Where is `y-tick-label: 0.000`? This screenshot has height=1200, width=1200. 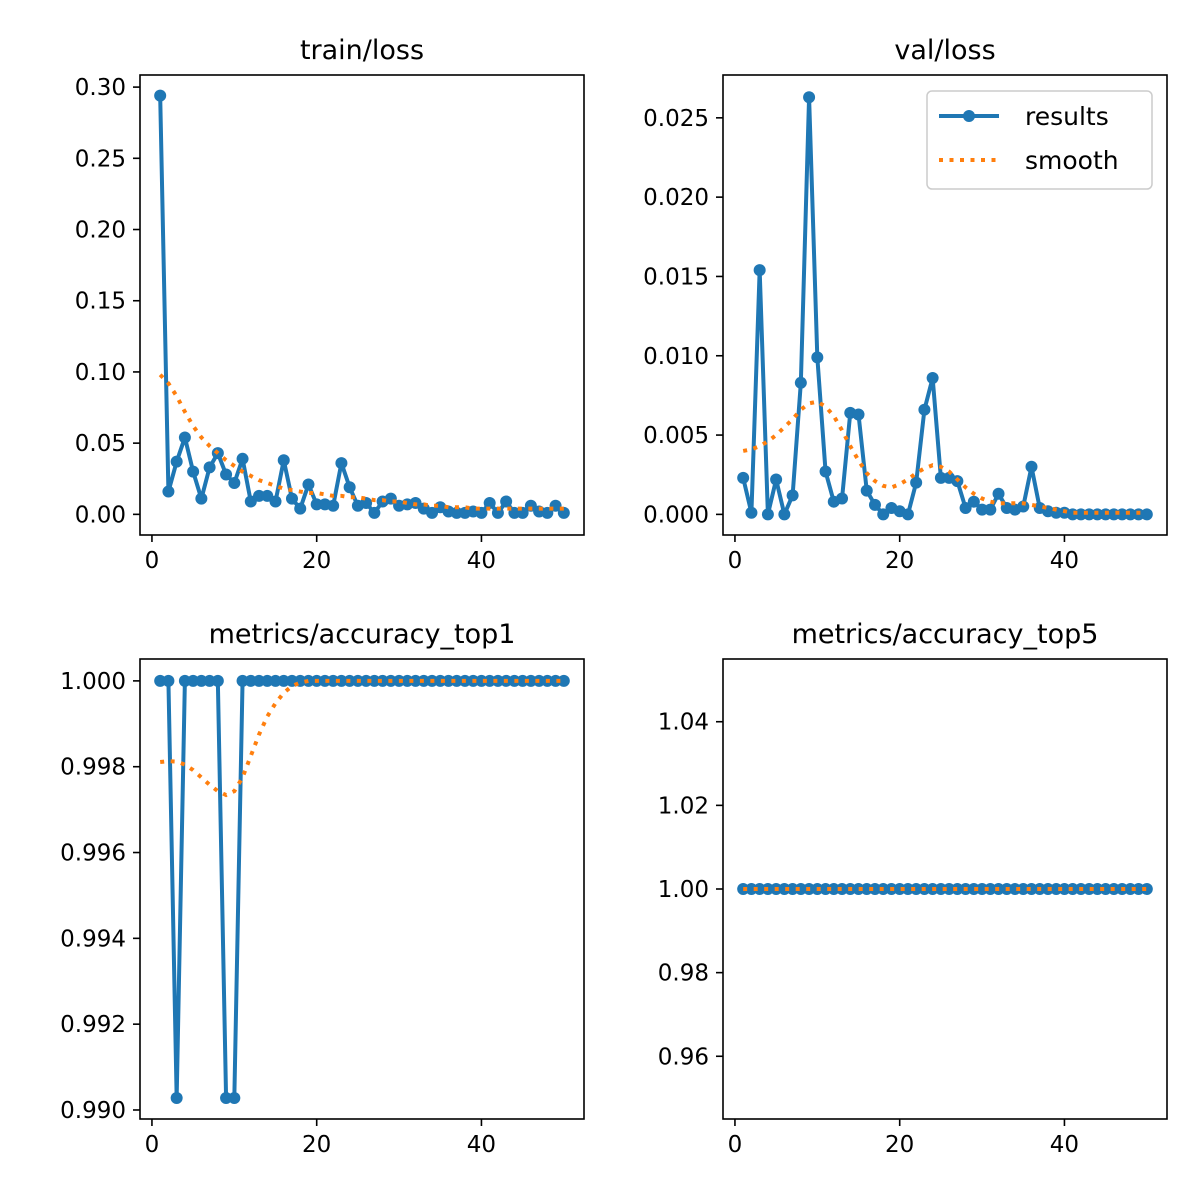
y-tick-label: 0.000 is located at coordinates (676, 515).